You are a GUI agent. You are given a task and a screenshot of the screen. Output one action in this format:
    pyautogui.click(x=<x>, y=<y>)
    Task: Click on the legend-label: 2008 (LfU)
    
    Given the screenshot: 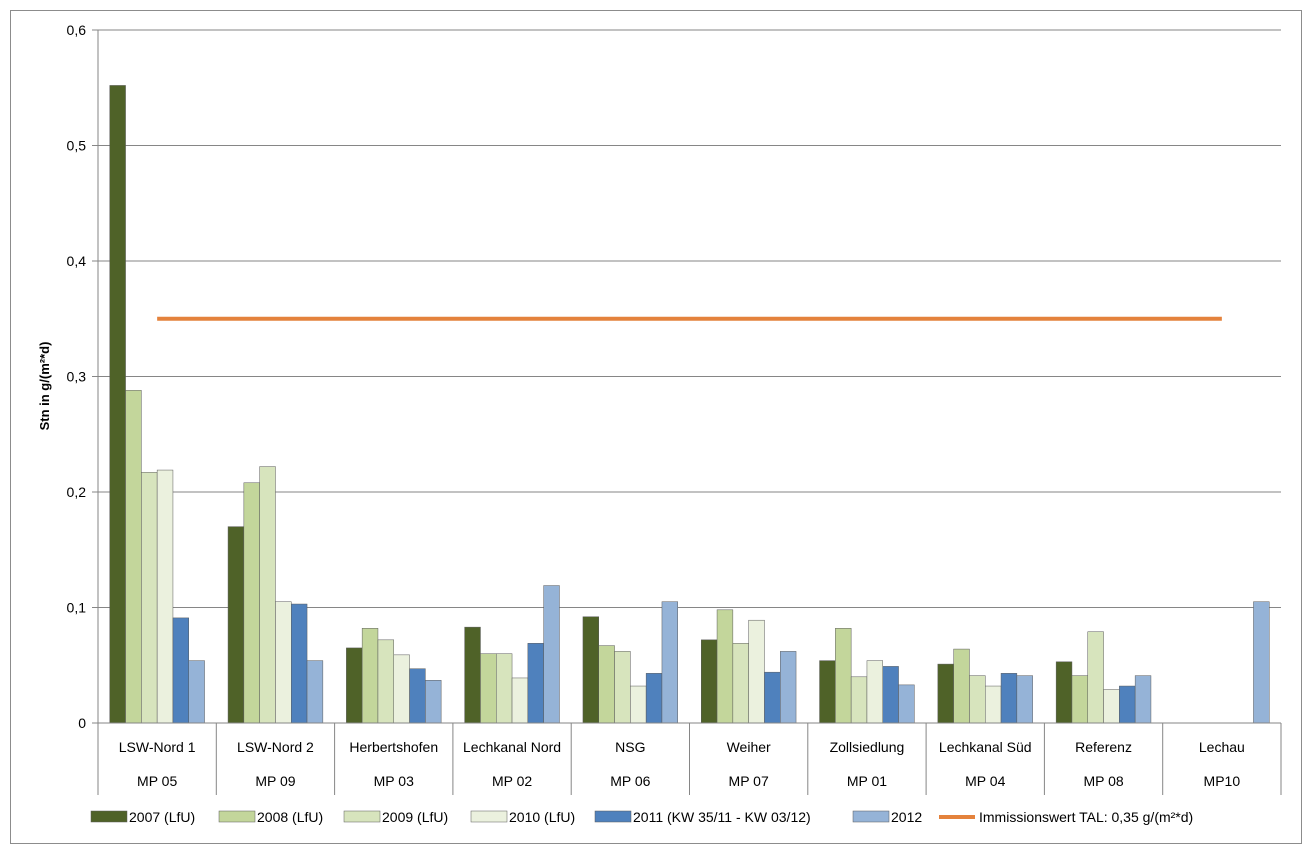 What is the action you would take?
    pyautogui.click(x=290, y=817)
    